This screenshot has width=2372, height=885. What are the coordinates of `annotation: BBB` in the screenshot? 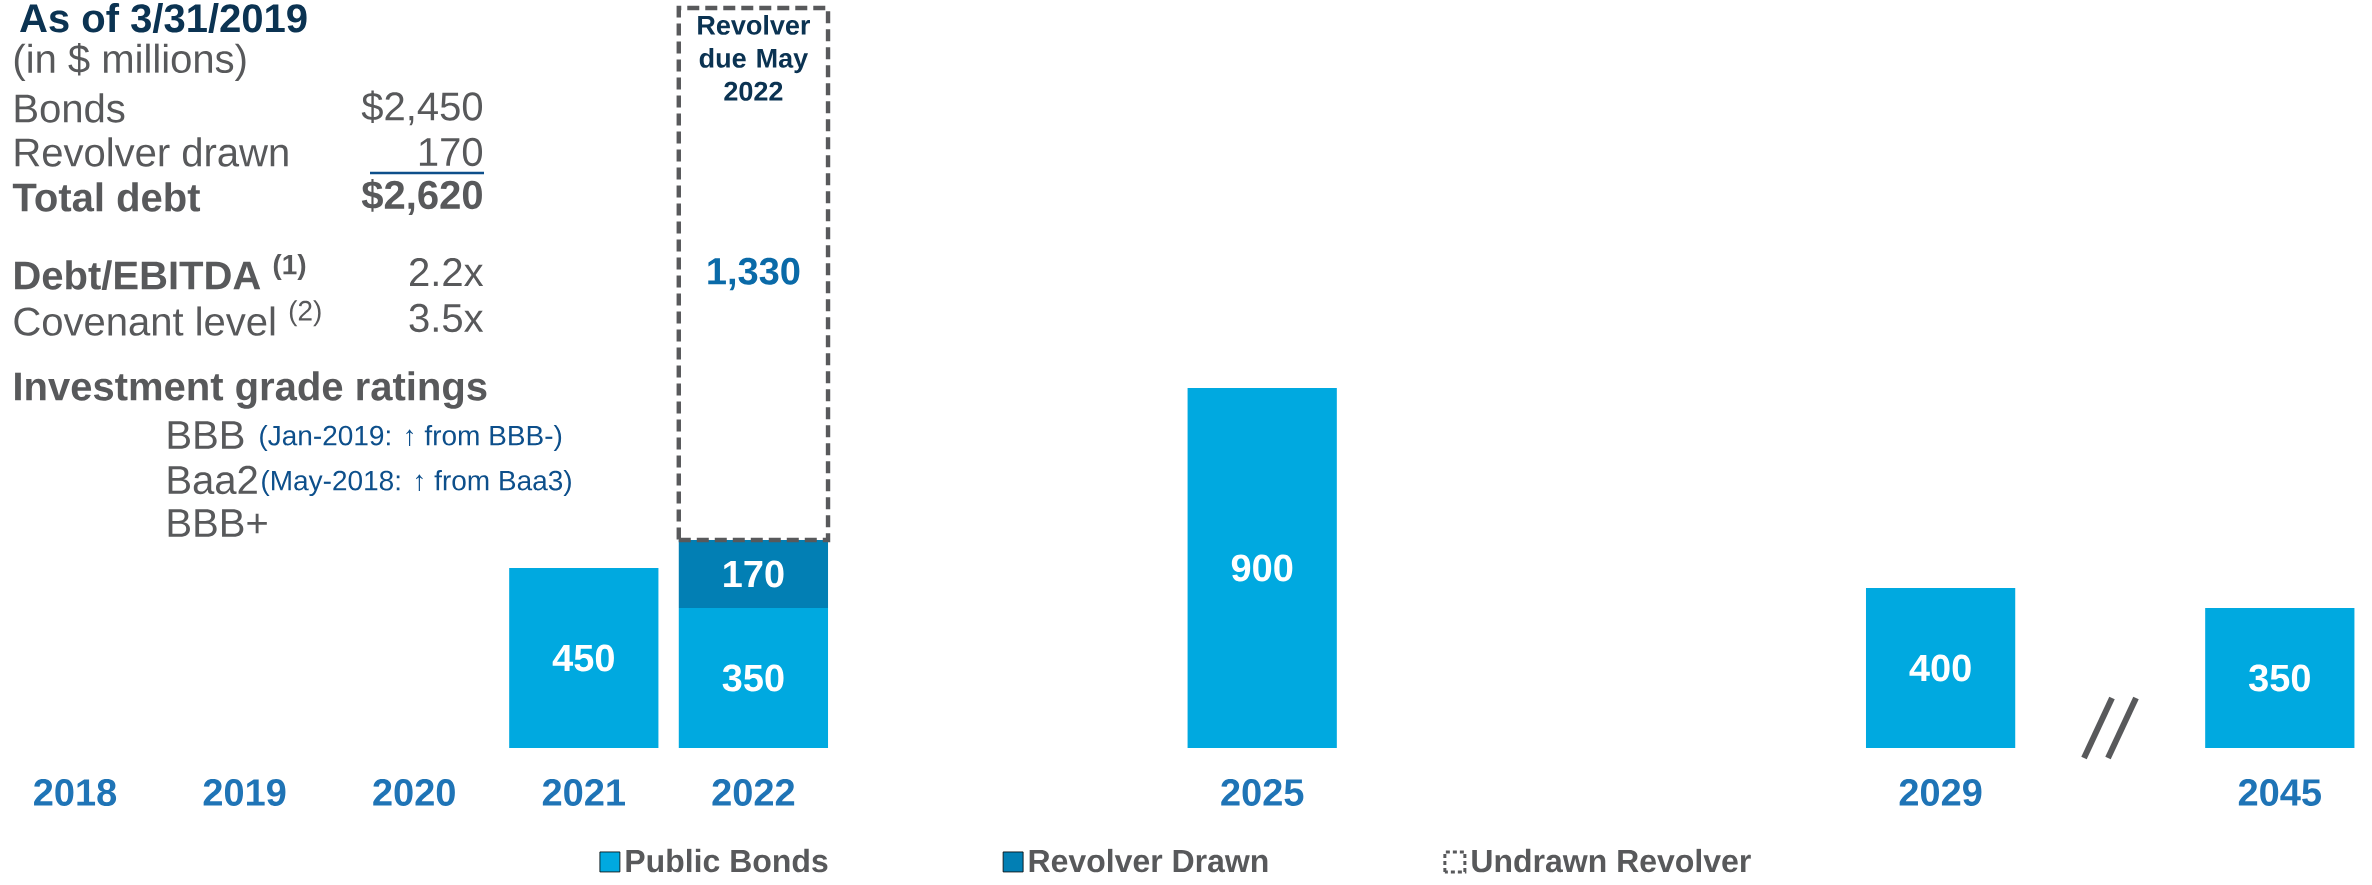 It's located at (206, 435).